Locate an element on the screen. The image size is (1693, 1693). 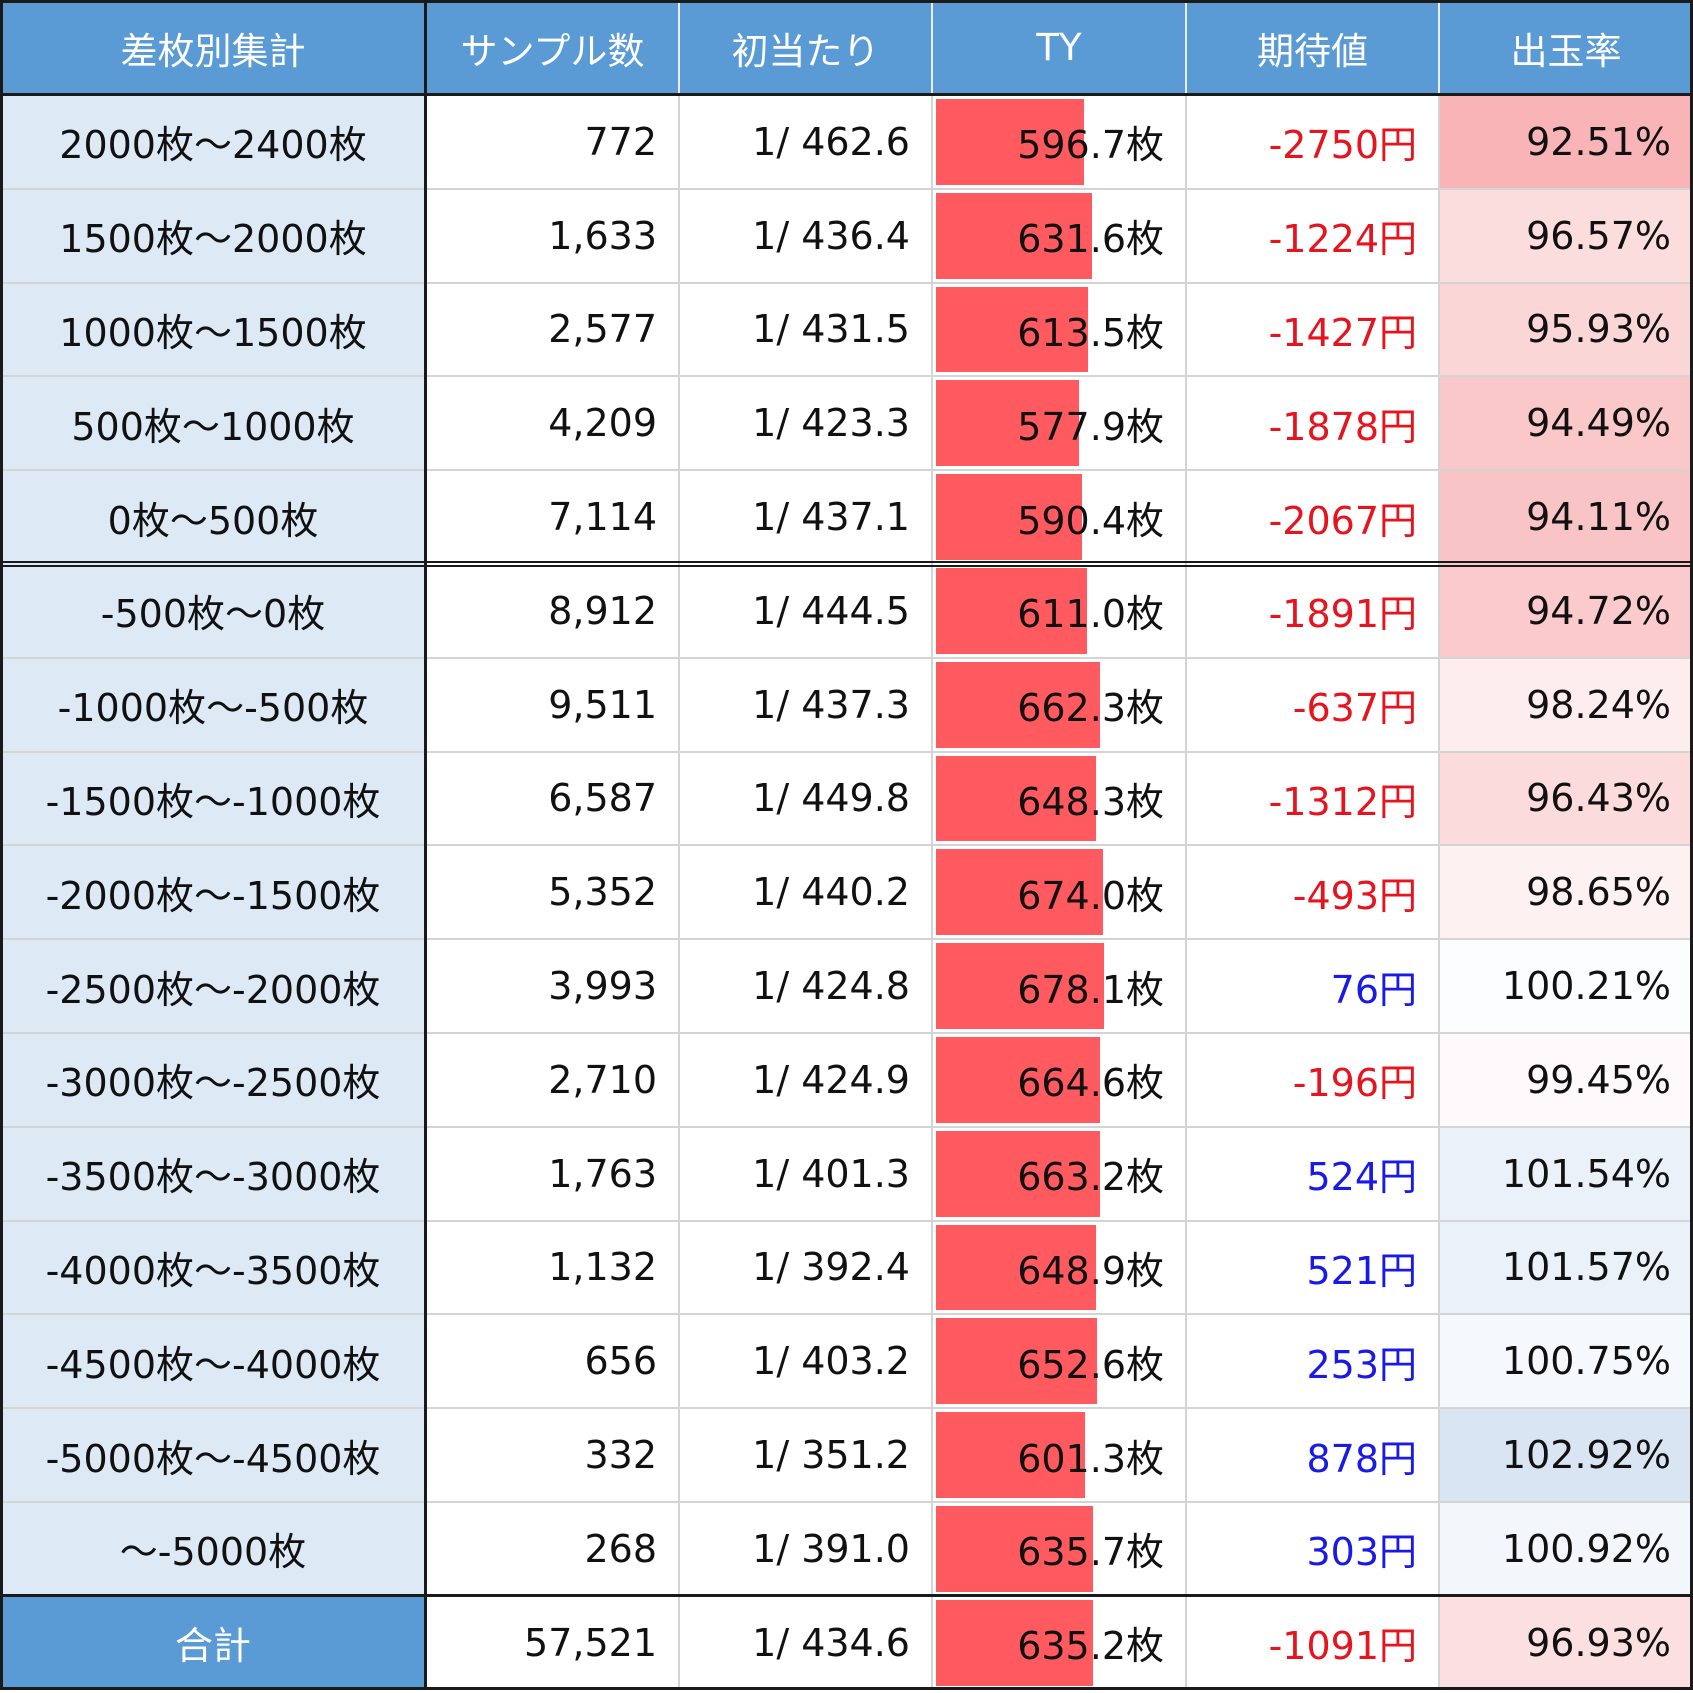
row-first-hit-cell: 1/ 431.5 is located at coordinates (805, 330).